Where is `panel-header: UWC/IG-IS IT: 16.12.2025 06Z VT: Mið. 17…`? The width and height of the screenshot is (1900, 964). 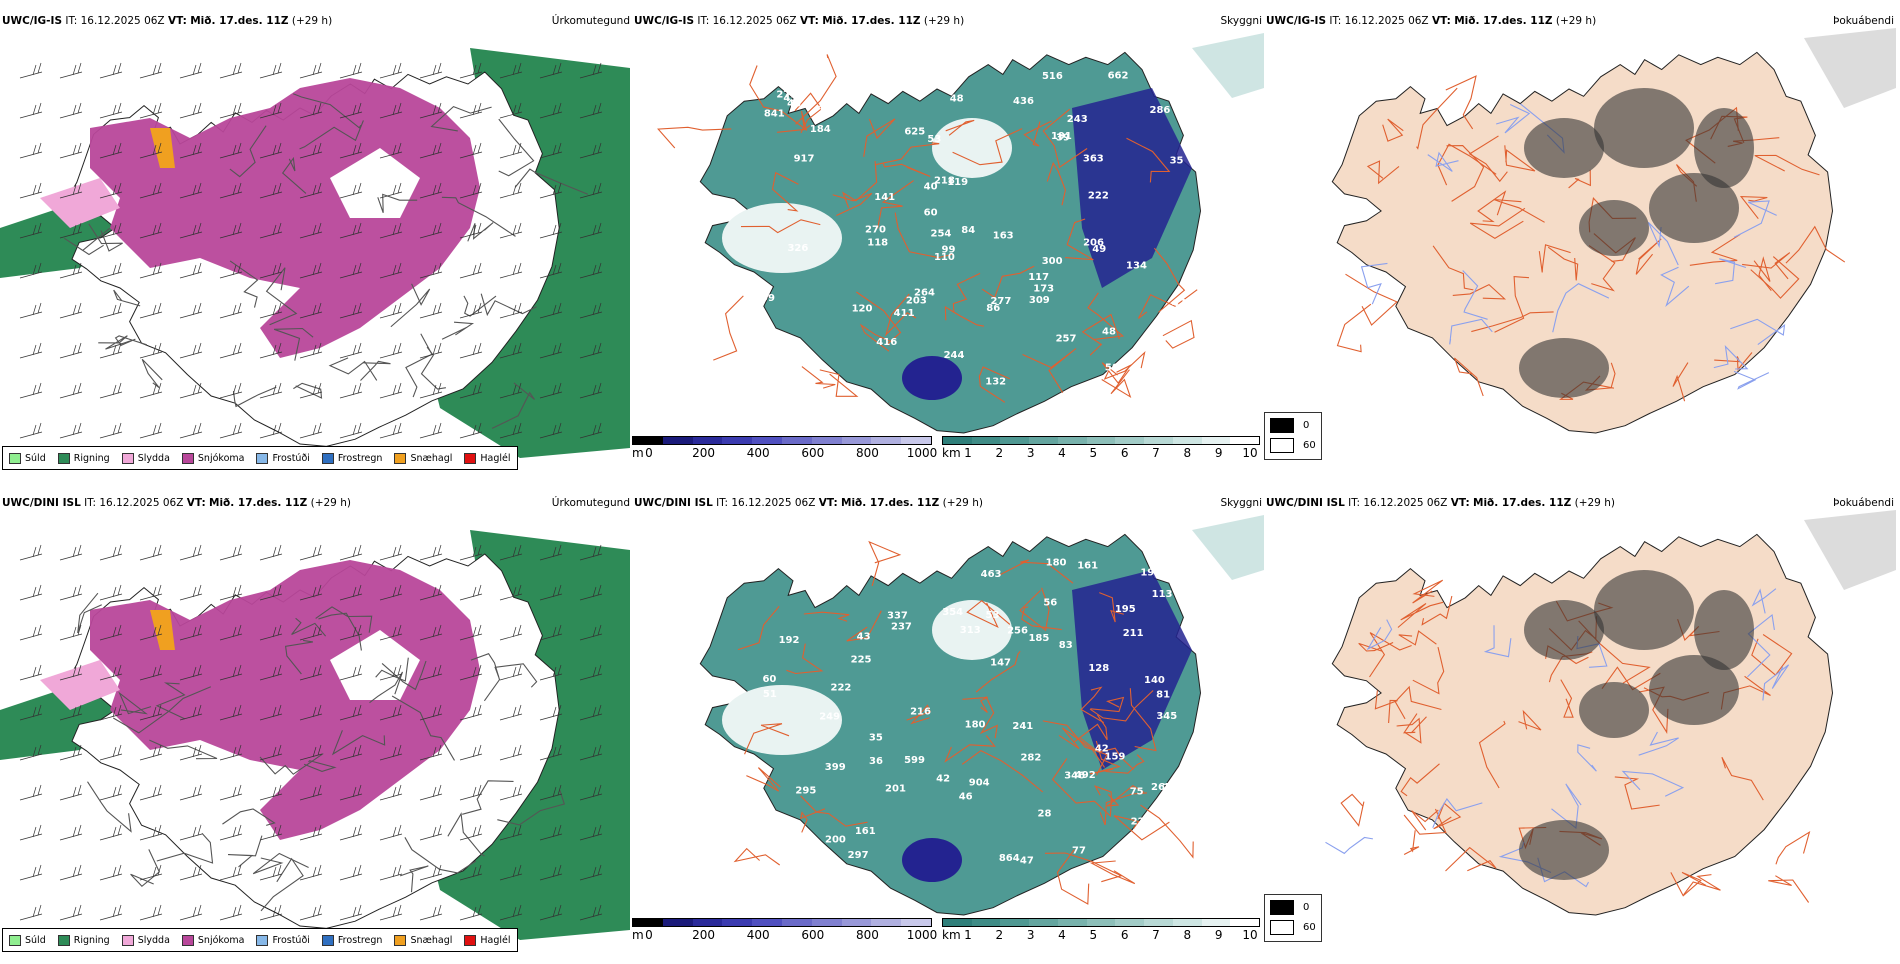
panel-header: UWC/IG-IS IT: 16.12.2025 06Z VT: Mið. 17… is located at coordinates (1580, 21).